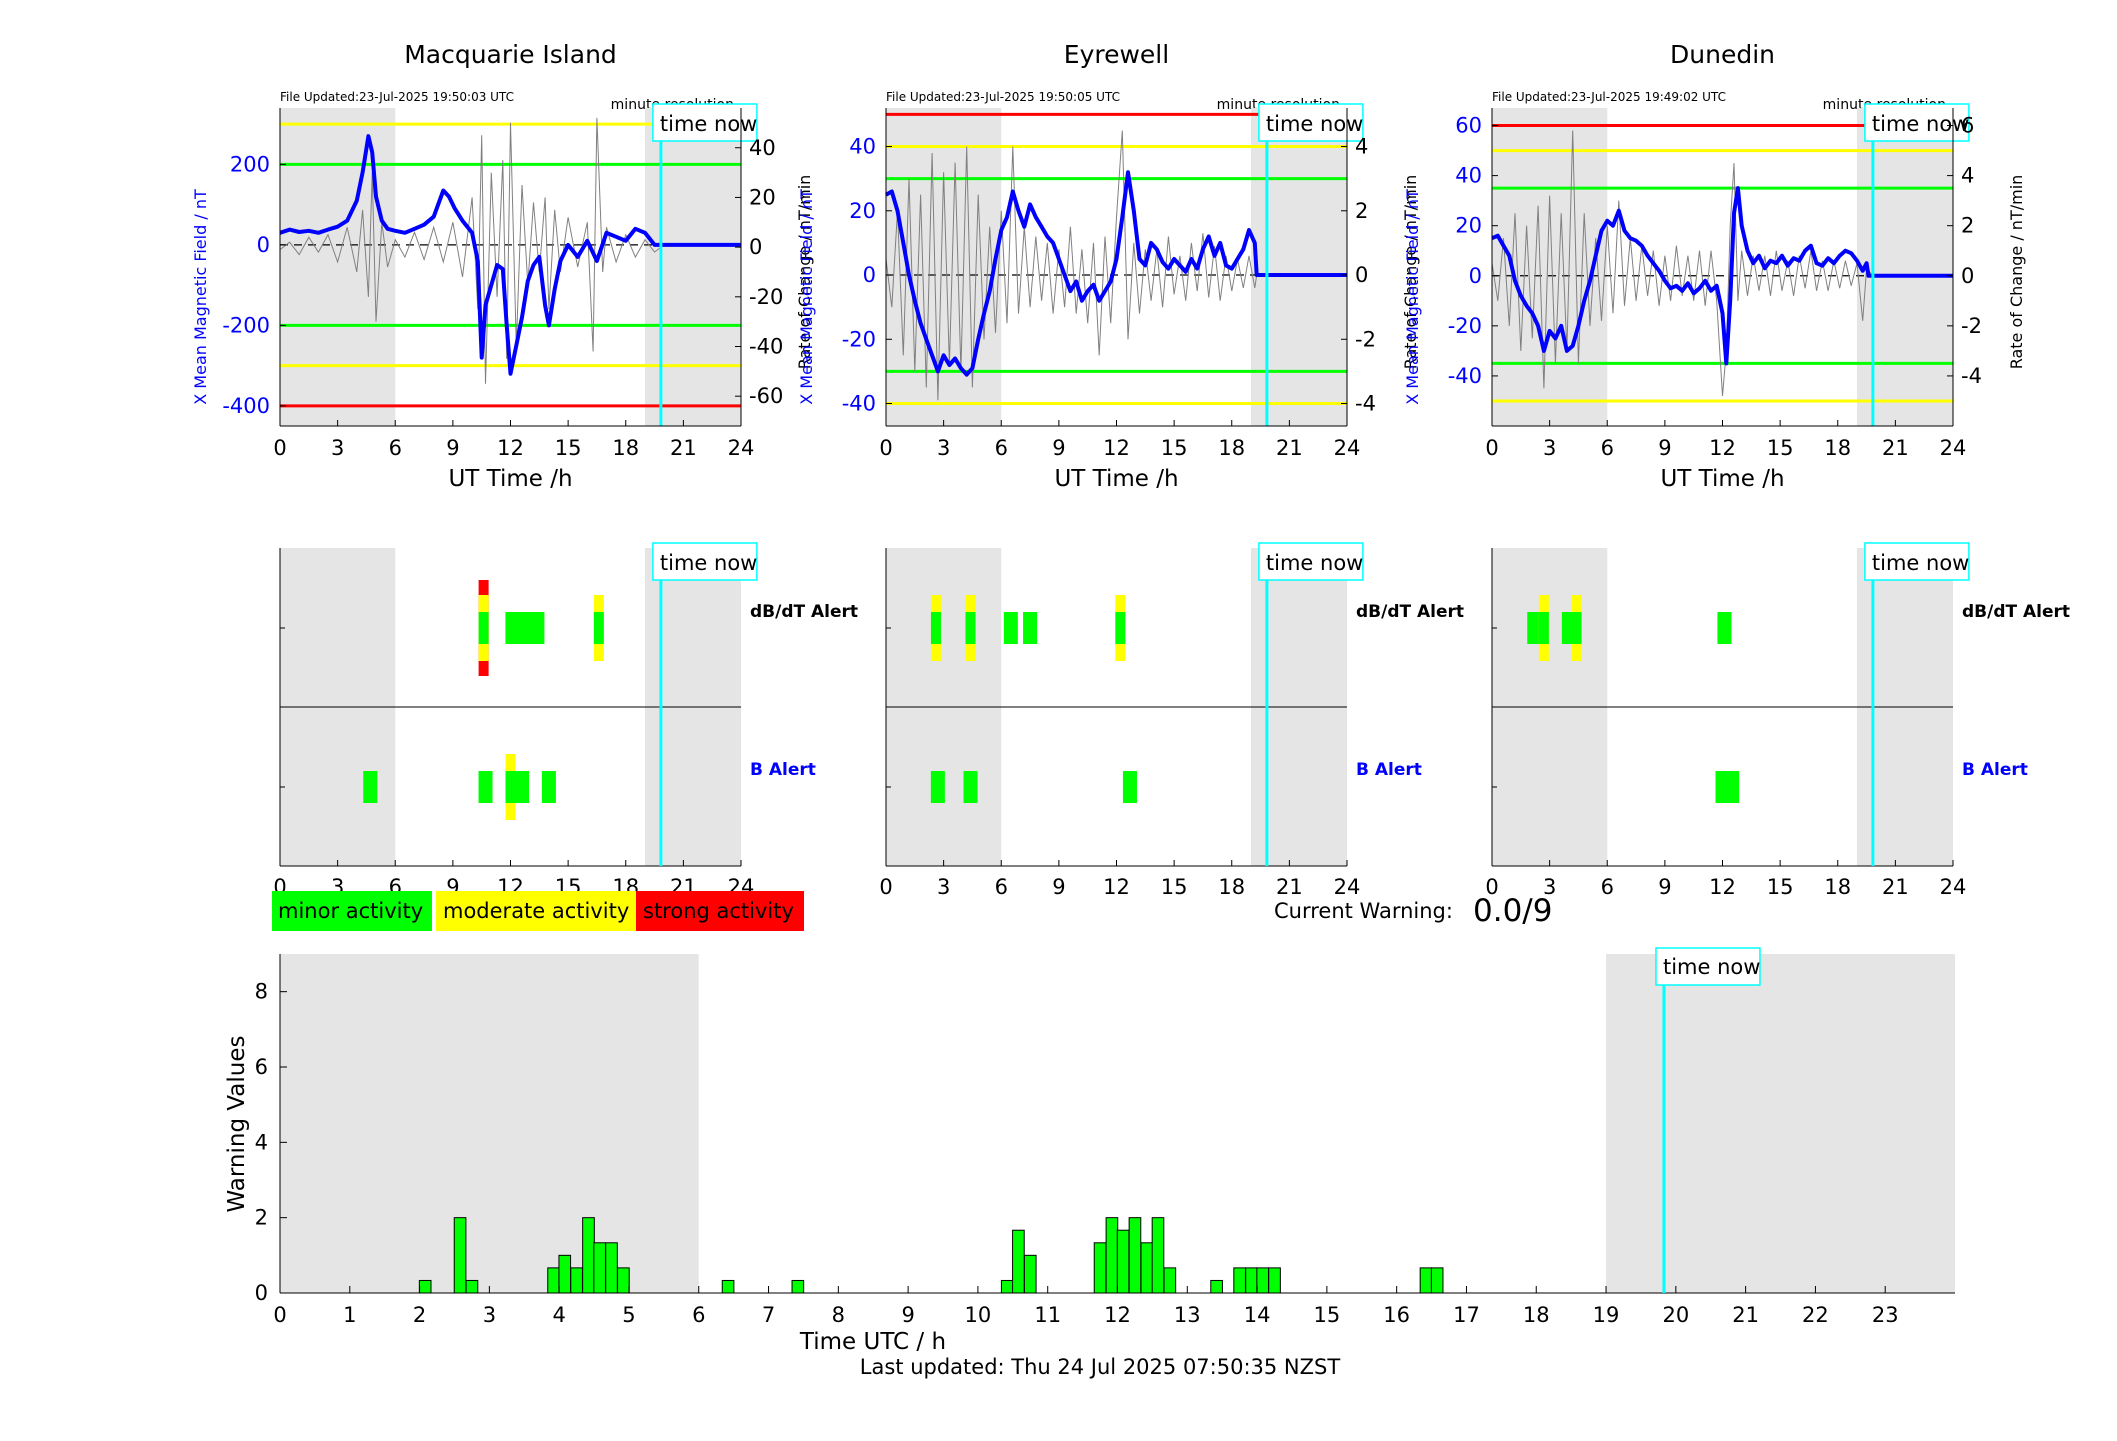  I want to click on left-tick-label: -400, so click(246, 406).